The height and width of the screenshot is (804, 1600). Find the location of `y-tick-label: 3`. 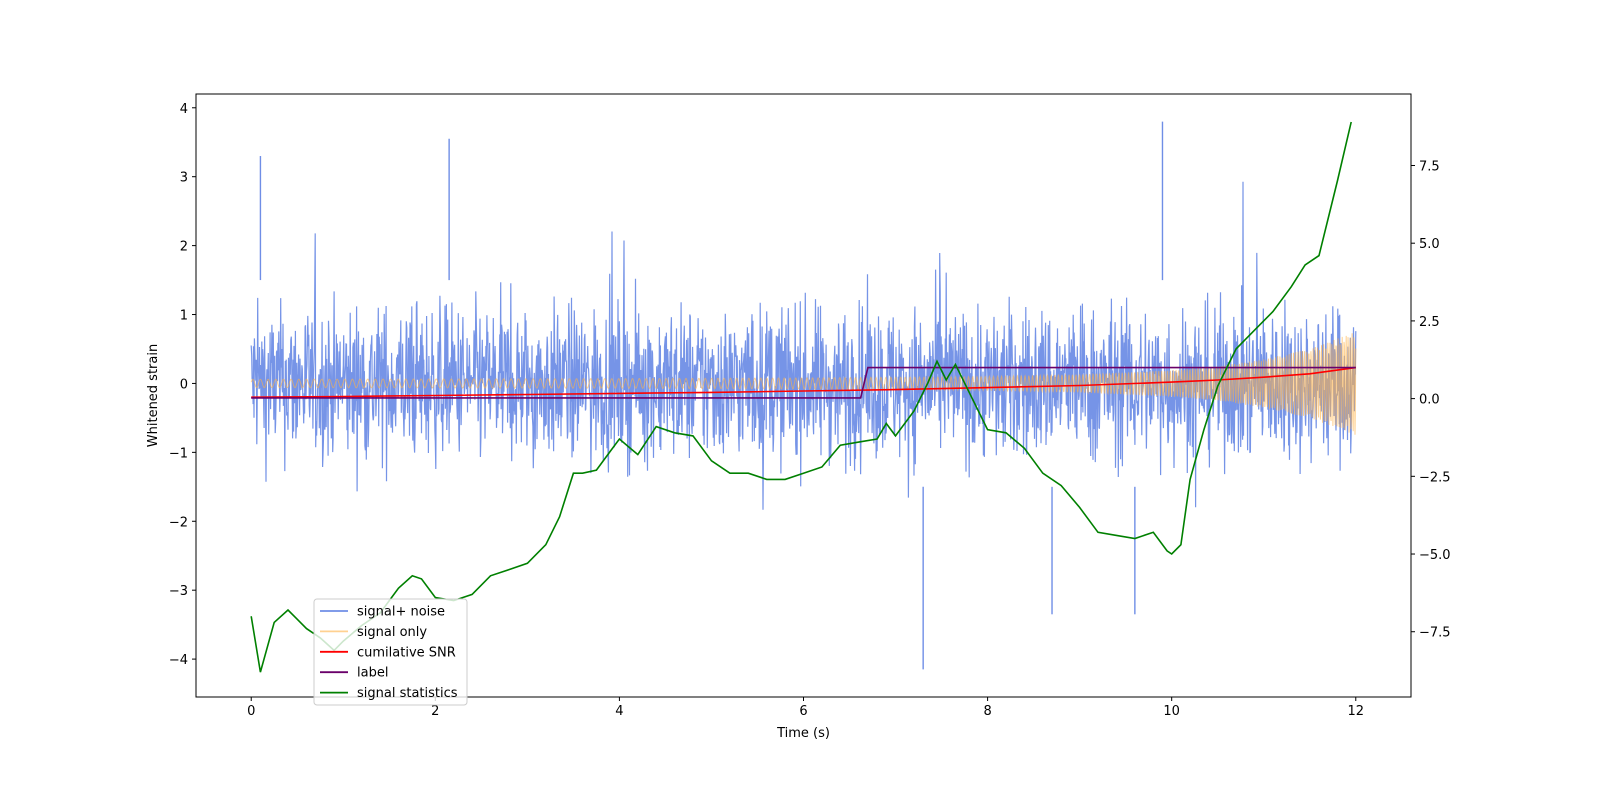

y-tick-label: 3 is located at coordinates (184, 178).